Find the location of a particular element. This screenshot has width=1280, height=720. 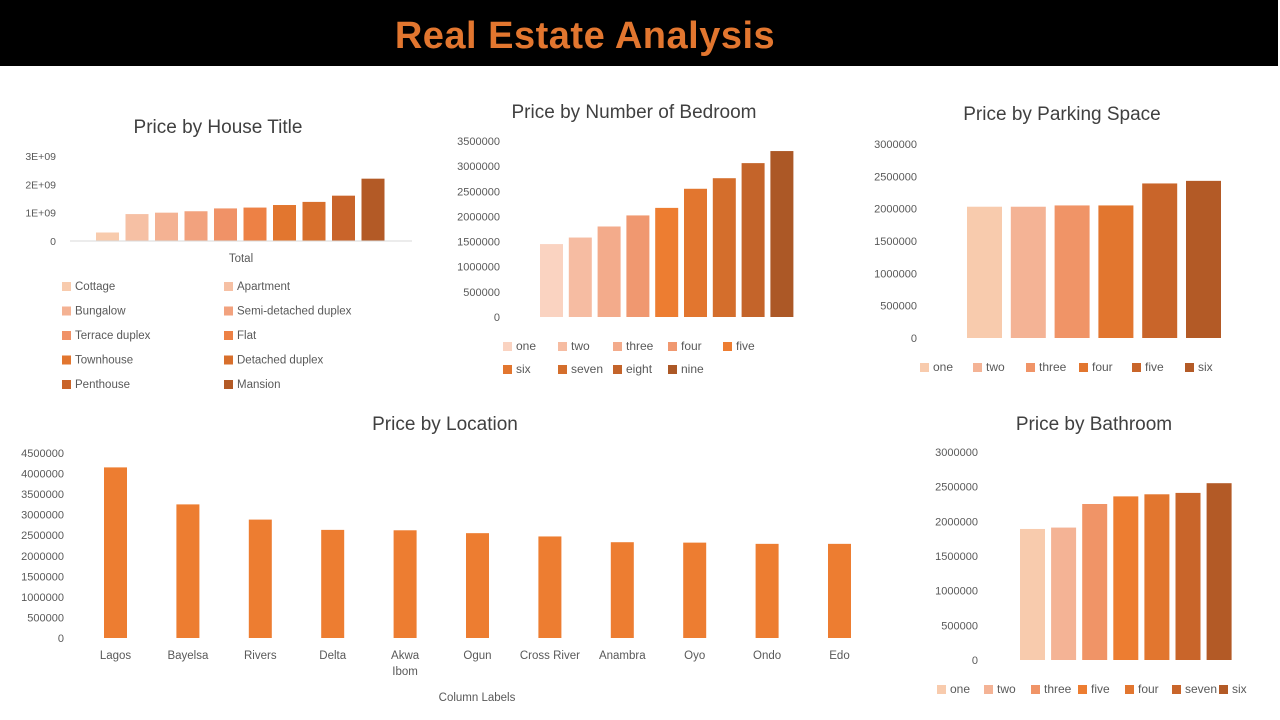

x-category-label: Edo is located at coordinates (839, 656).